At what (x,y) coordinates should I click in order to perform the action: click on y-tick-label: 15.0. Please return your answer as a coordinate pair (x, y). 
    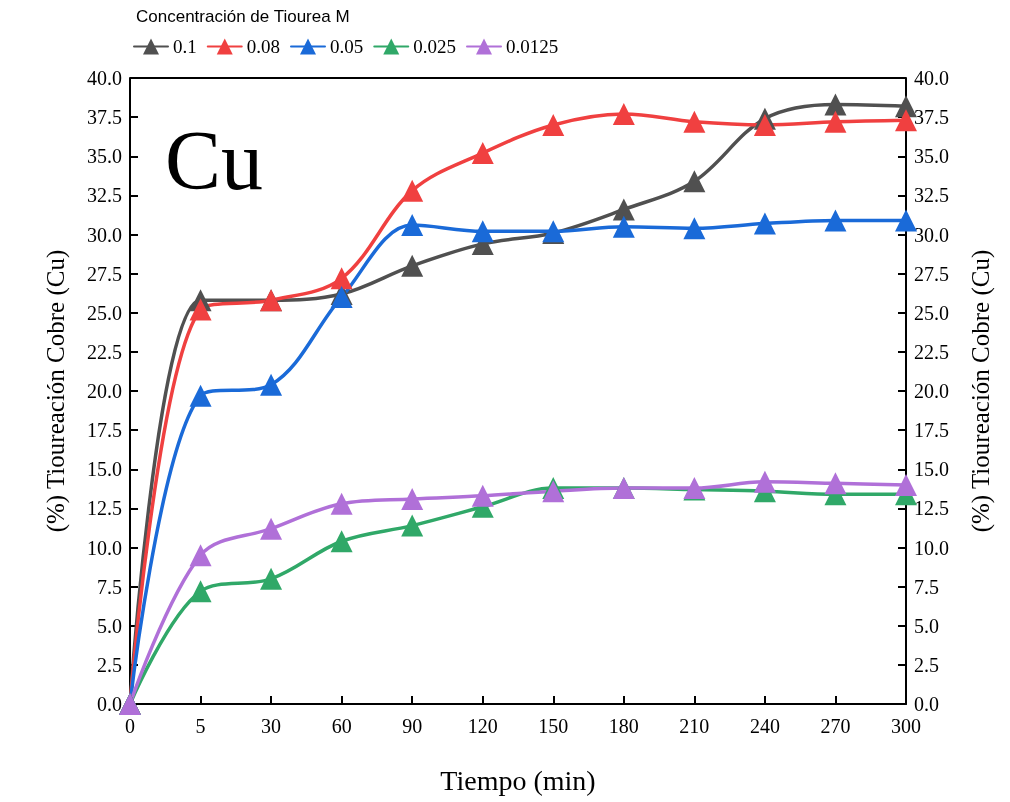
    Looking at the image, I should click on (104, 469).